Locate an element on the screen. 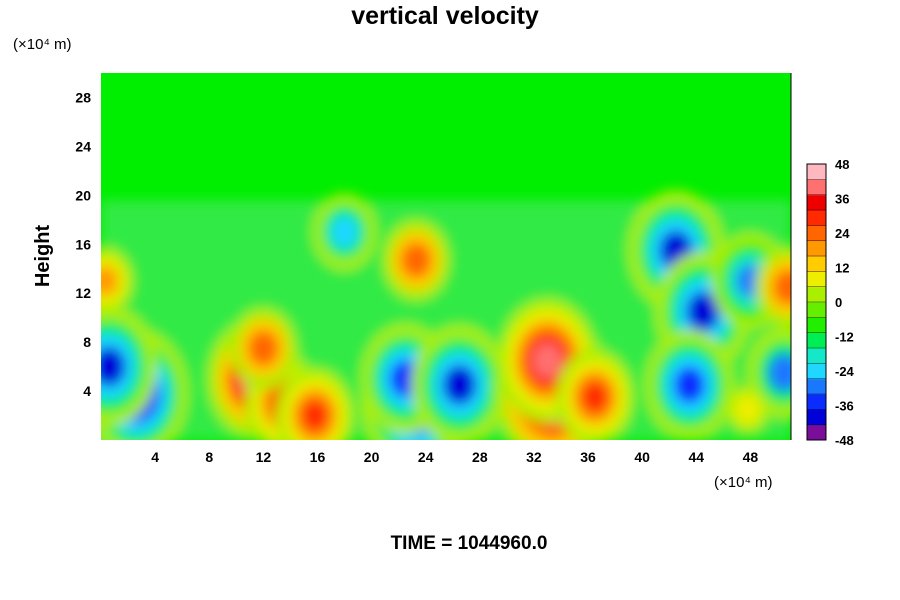  colorbar: 48 36 24 12 0 -12 -24 -36 -48 is located at coordinates (830, 302).